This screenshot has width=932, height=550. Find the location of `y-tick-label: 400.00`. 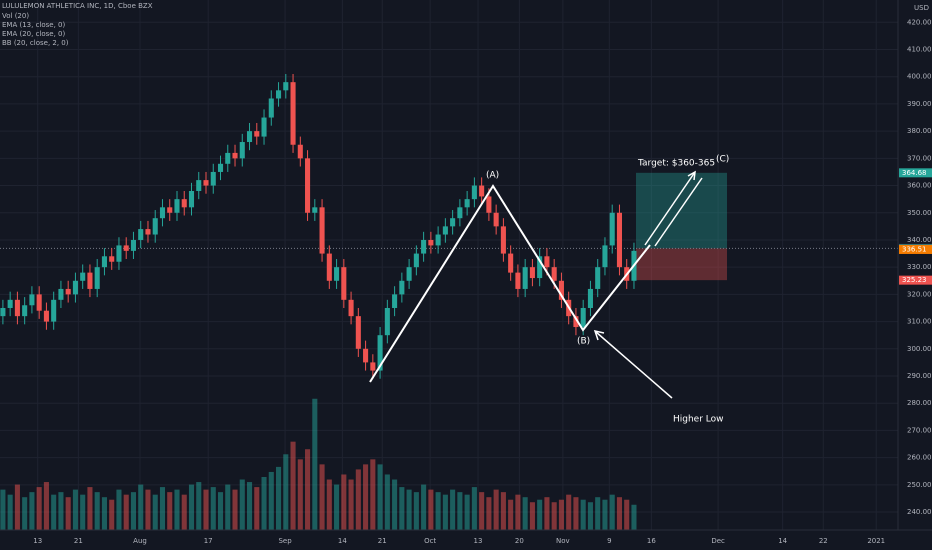

y-tick-label: 400.00 is located at coordinates (919, 77).